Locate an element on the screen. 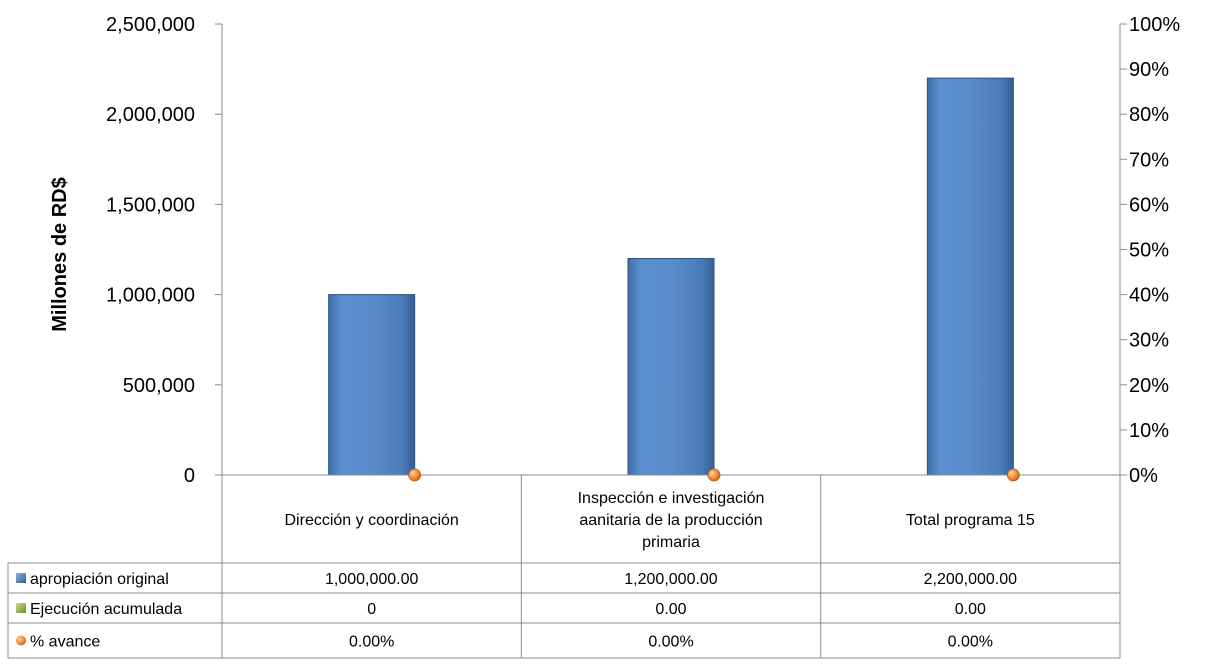 The height and width of the screenshot is (670, 1213). y-tick-label: 2,500,000 is located at coordinates (150, 25).